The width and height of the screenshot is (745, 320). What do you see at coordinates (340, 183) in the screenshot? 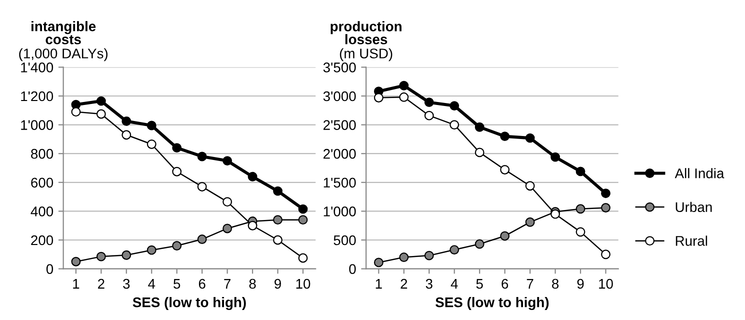
I see `y-tick-label: 1'500` at bounding box center [340, 183].